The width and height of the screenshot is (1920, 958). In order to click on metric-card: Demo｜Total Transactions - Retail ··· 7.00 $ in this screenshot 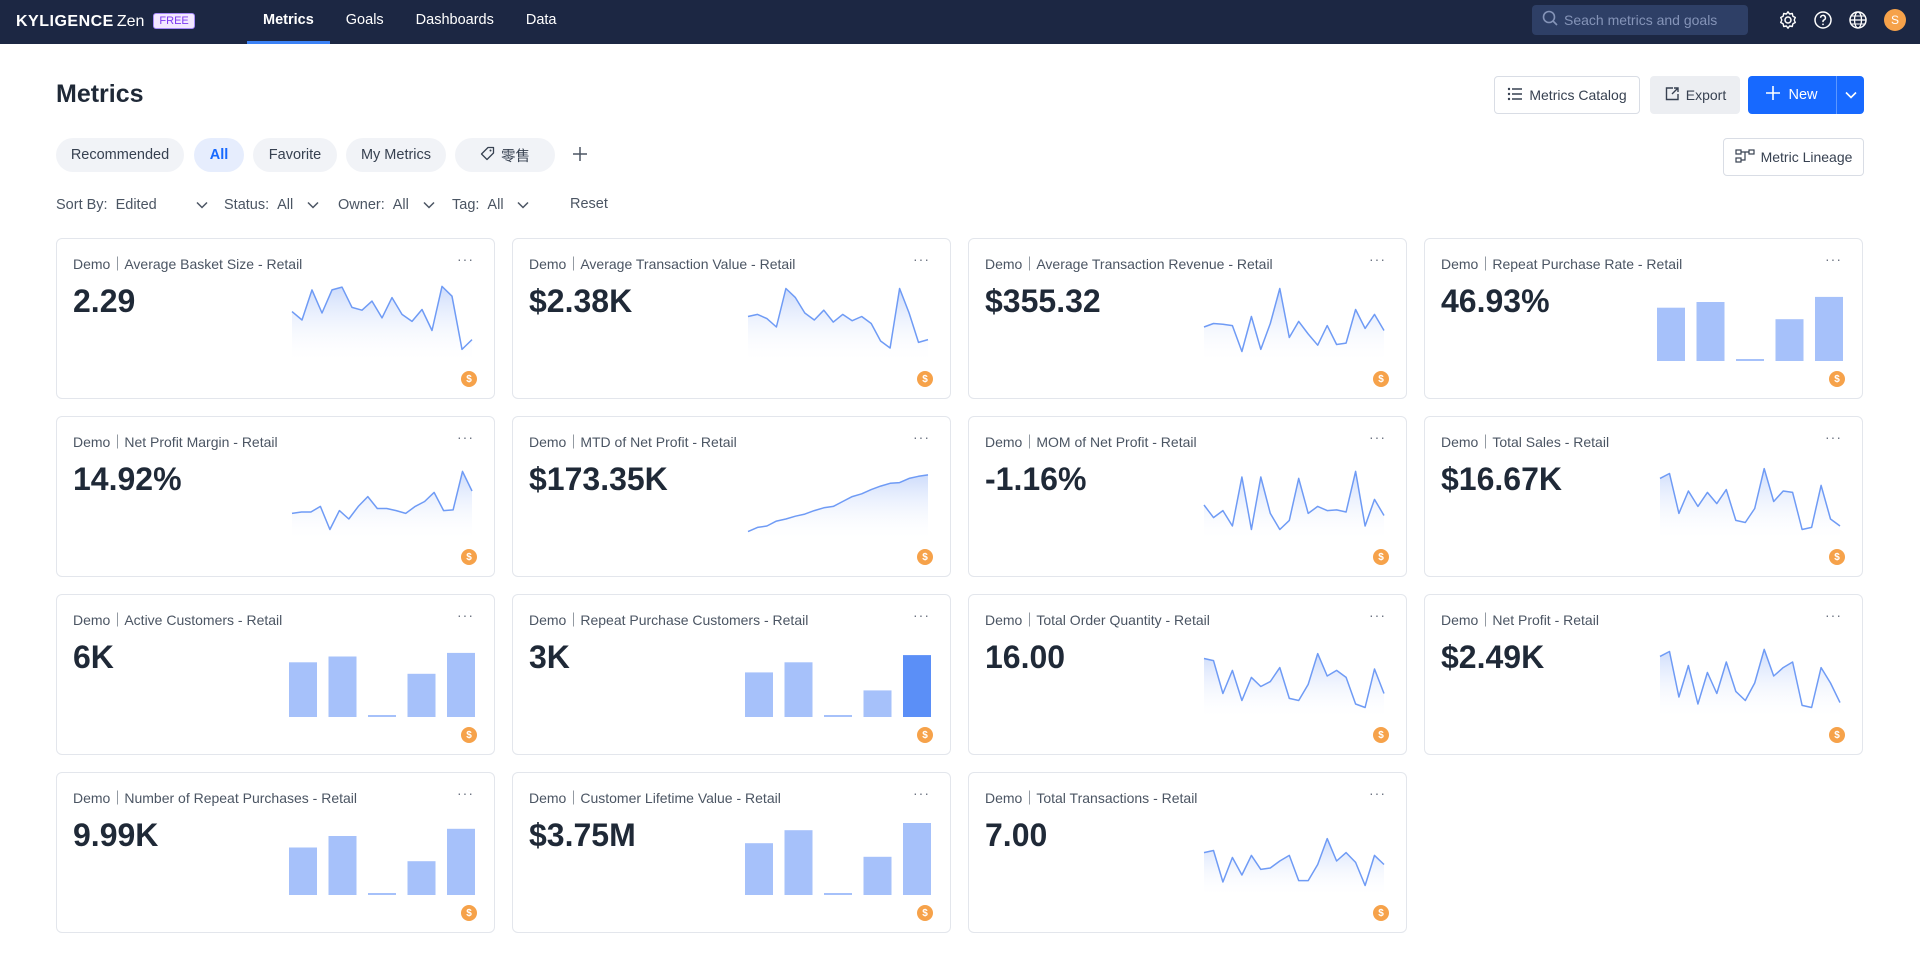, I will do `click(1187, 852)`.